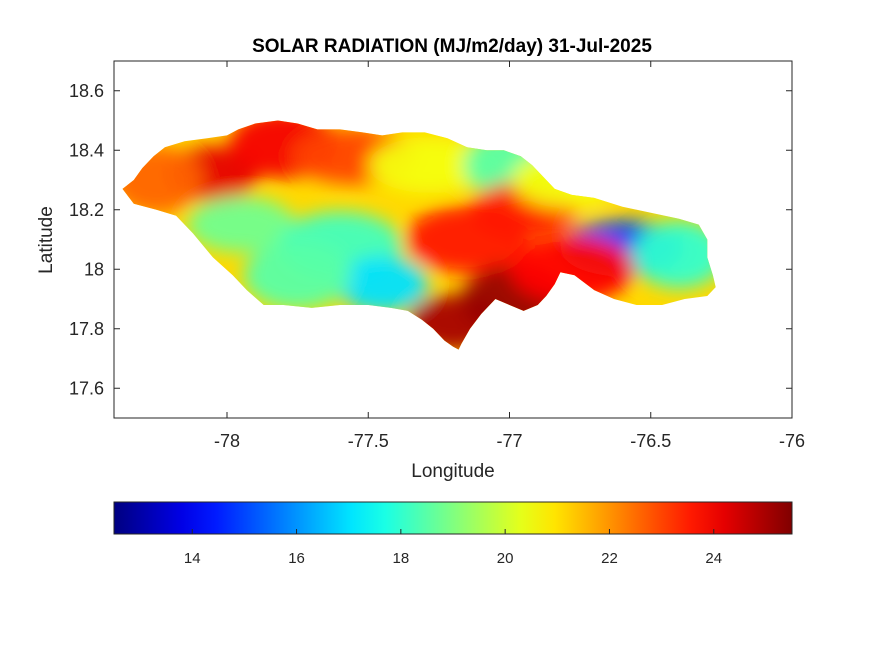 This screenshot has width=875, height=656. Describe the element at coordinates (86, 91) in the screenshot. I see `y-tick-label: 18.6` at that location.